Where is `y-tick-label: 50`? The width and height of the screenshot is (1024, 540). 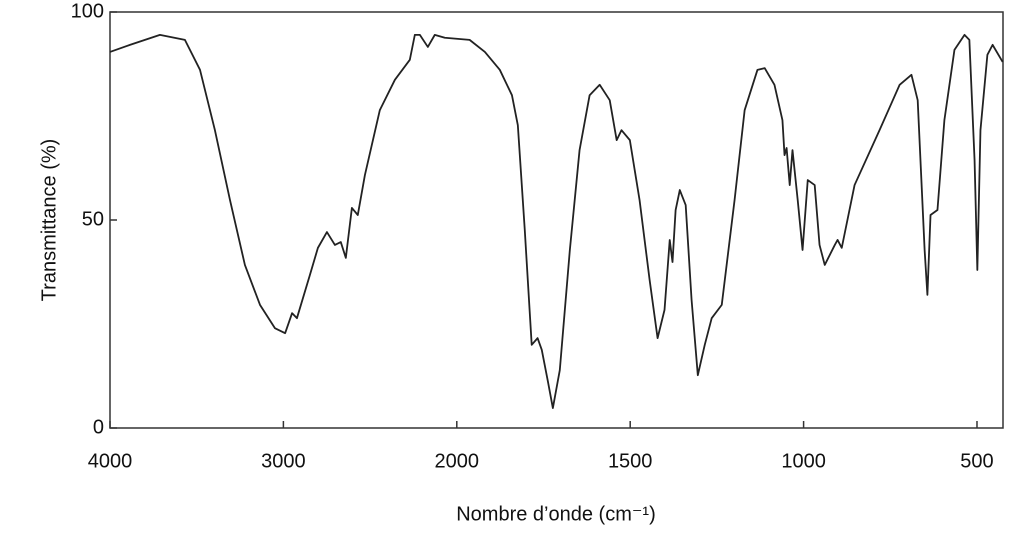
y-tick-label: 50 is located at coordinates (93, 219).